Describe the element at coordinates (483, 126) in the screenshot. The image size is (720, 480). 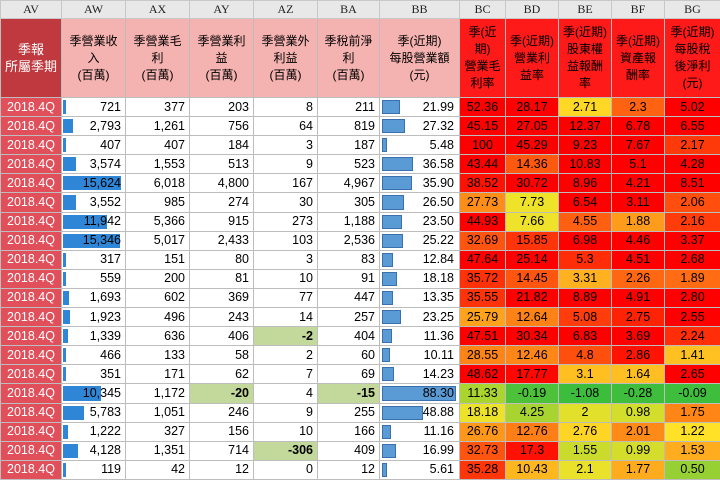
I see `cell-bc: 45.15` at that location.